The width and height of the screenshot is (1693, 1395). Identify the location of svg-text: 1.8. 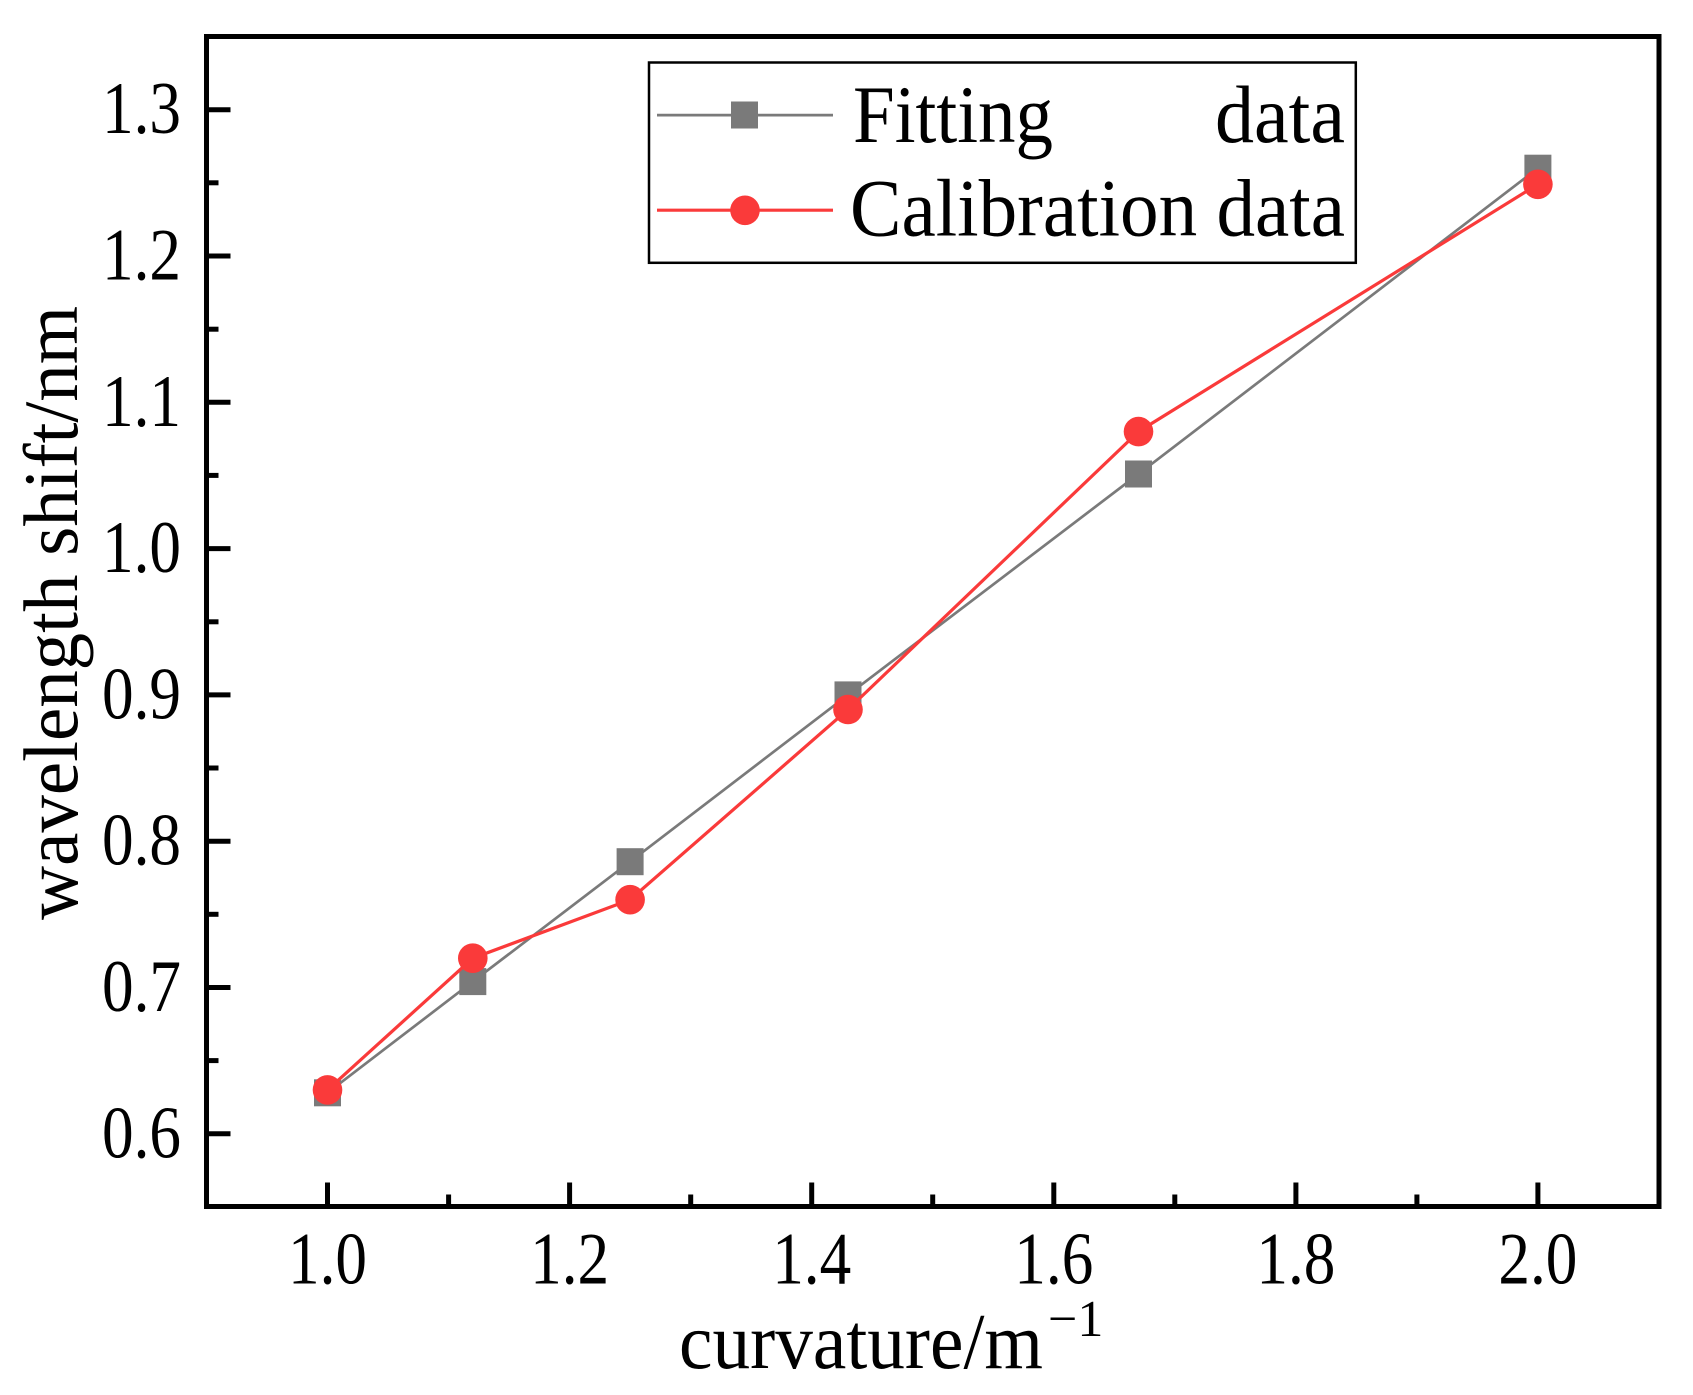
(1295, 1260).